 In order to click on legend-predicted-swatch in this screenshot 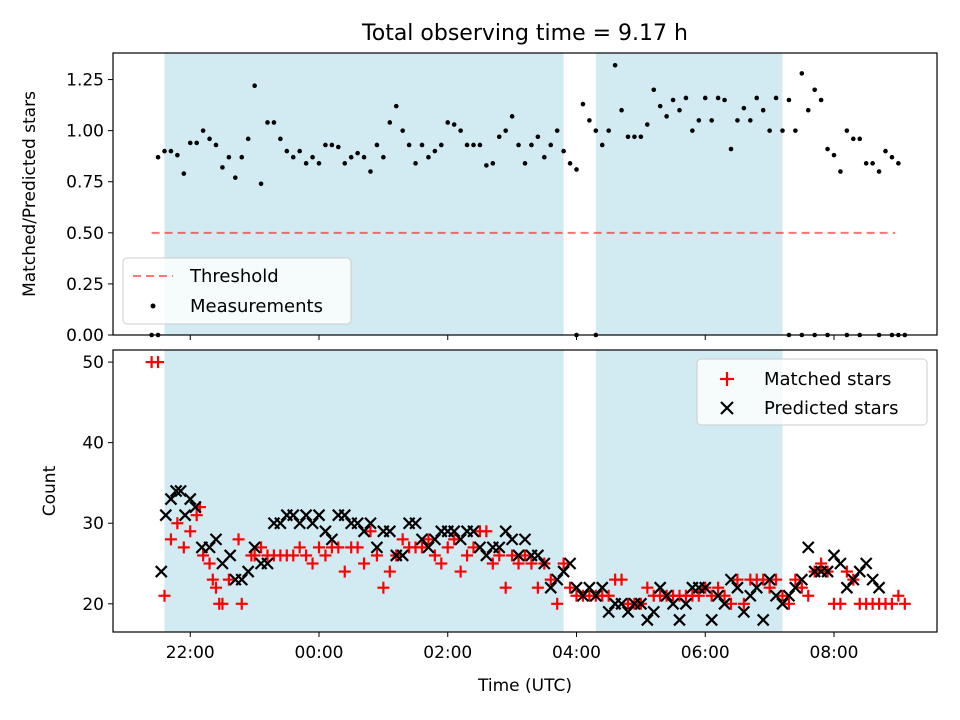, I will do `click(727, 408)`.